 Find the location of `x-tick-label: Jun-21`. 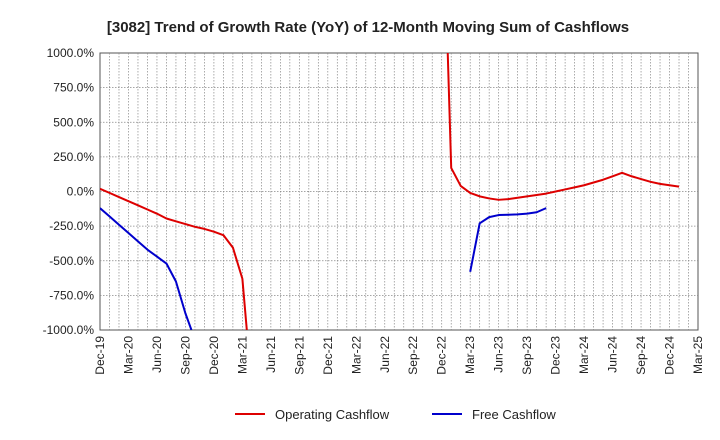

x-tick-label: Jun-21 is located at coordinates (271, 354).